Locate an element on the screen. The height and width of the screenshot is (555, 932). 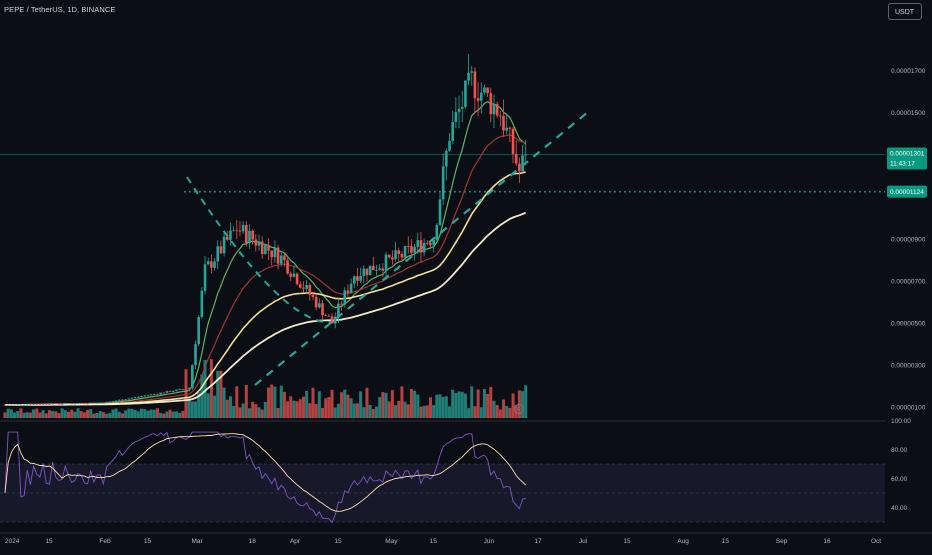
currency-button: USDT is located at coordinates (905, 11).